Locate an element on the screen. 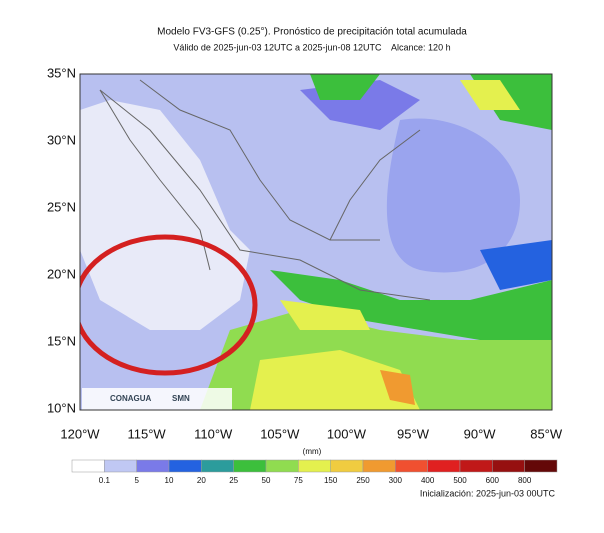 The height and width of the screenshot is (533, 604). colorbar-label: 50 is located at coordinates (266, 480).